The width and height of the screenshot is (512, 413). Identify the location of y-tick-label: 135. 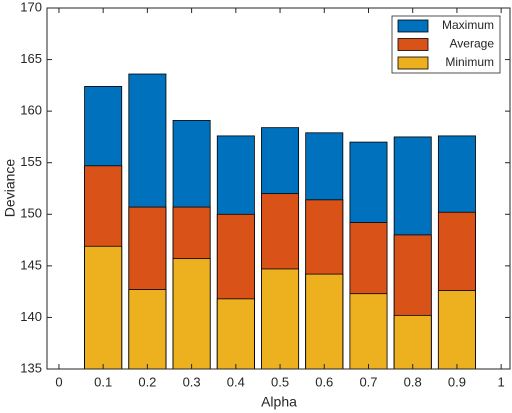
(31, 367).